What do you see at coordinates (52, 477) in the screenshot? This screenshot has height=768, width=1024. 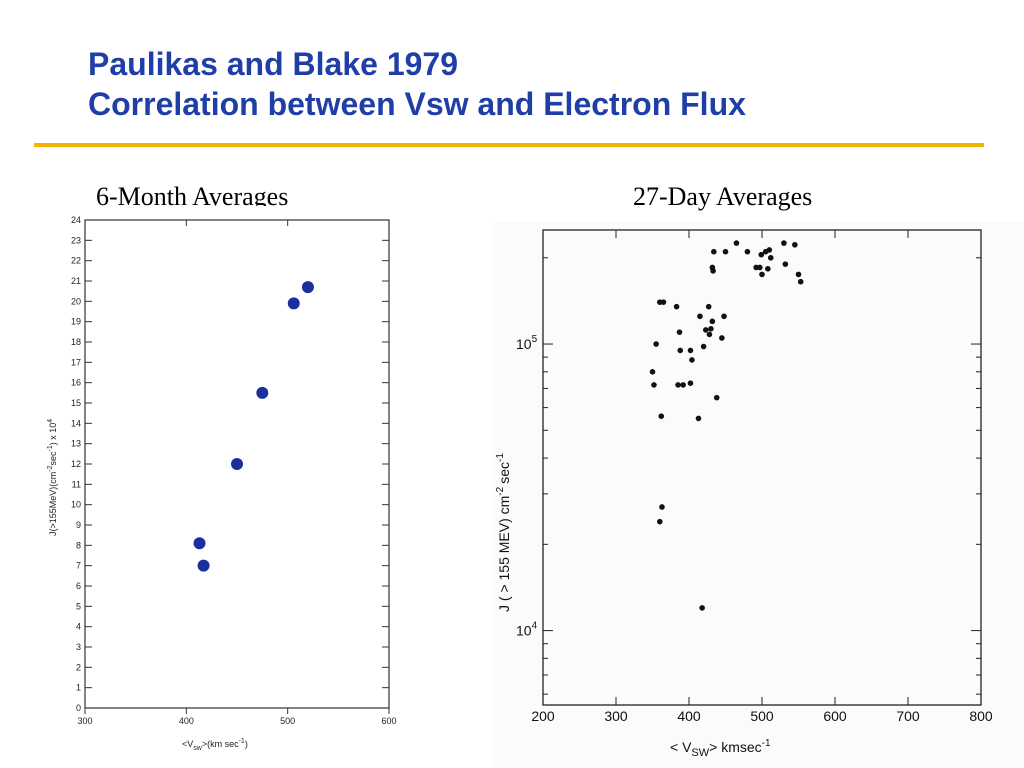 I see `left-y-axis-label: J(>155MeV)(cm-2sec-1) x 104` at bounding box center [52, 477].